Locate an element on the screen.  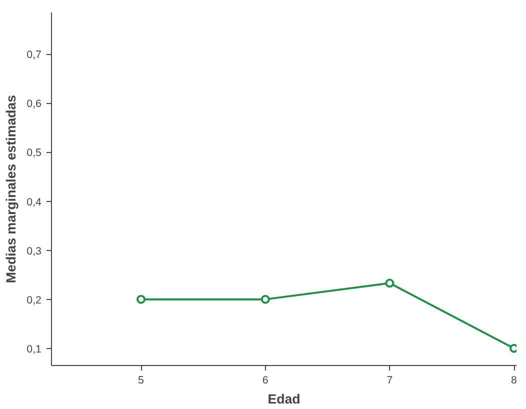
y-tick-label: 0,4 is located at coordinates (34, 202).